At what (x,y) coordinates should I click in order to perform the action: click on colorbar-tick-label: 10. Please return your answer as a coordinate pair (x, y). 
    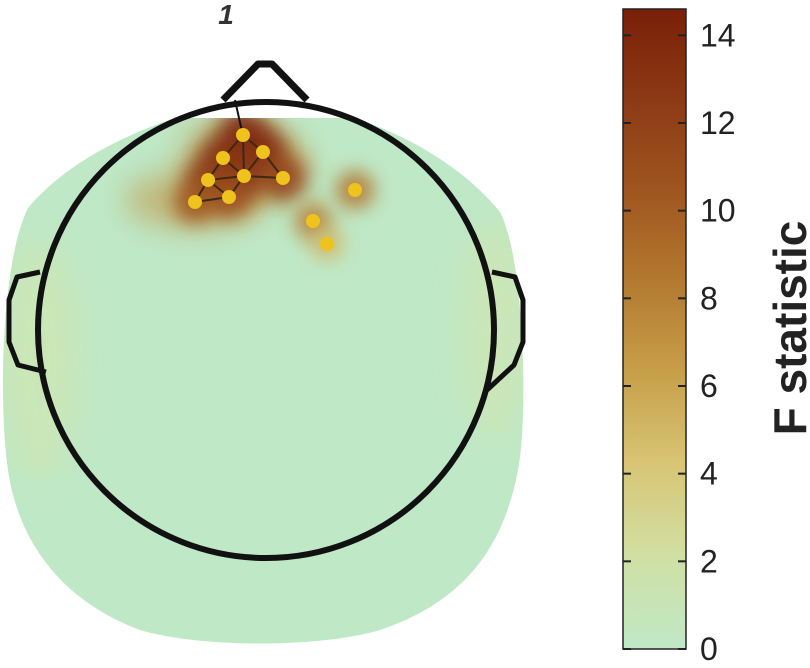
    Looking at the image, I should click on (718, 211).